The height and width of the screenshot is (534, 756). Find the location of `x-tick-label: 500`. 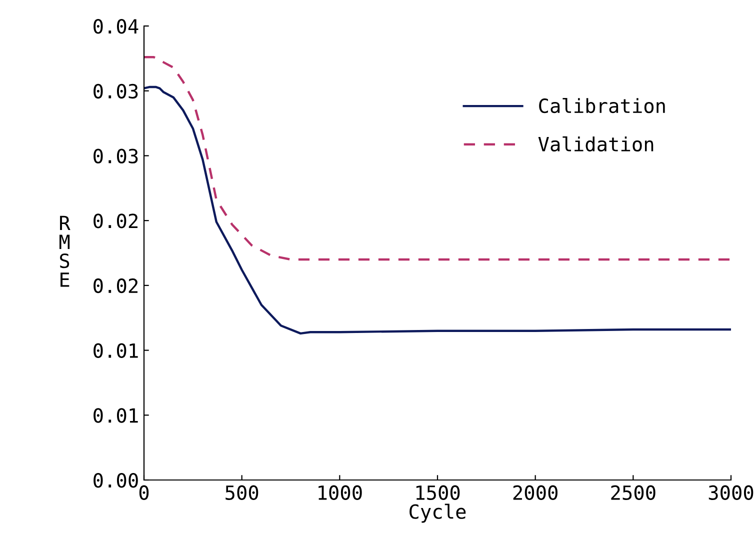

x-tick-label: 500 is located at coordinates (242, 492).